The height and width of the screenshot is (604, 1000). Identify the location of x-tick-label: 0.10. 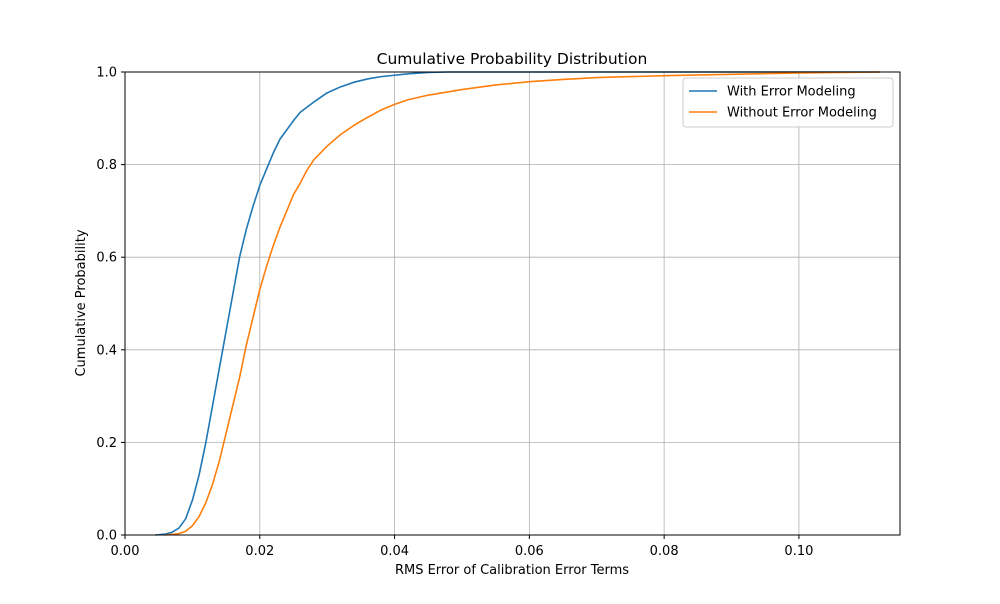
(798, 551).